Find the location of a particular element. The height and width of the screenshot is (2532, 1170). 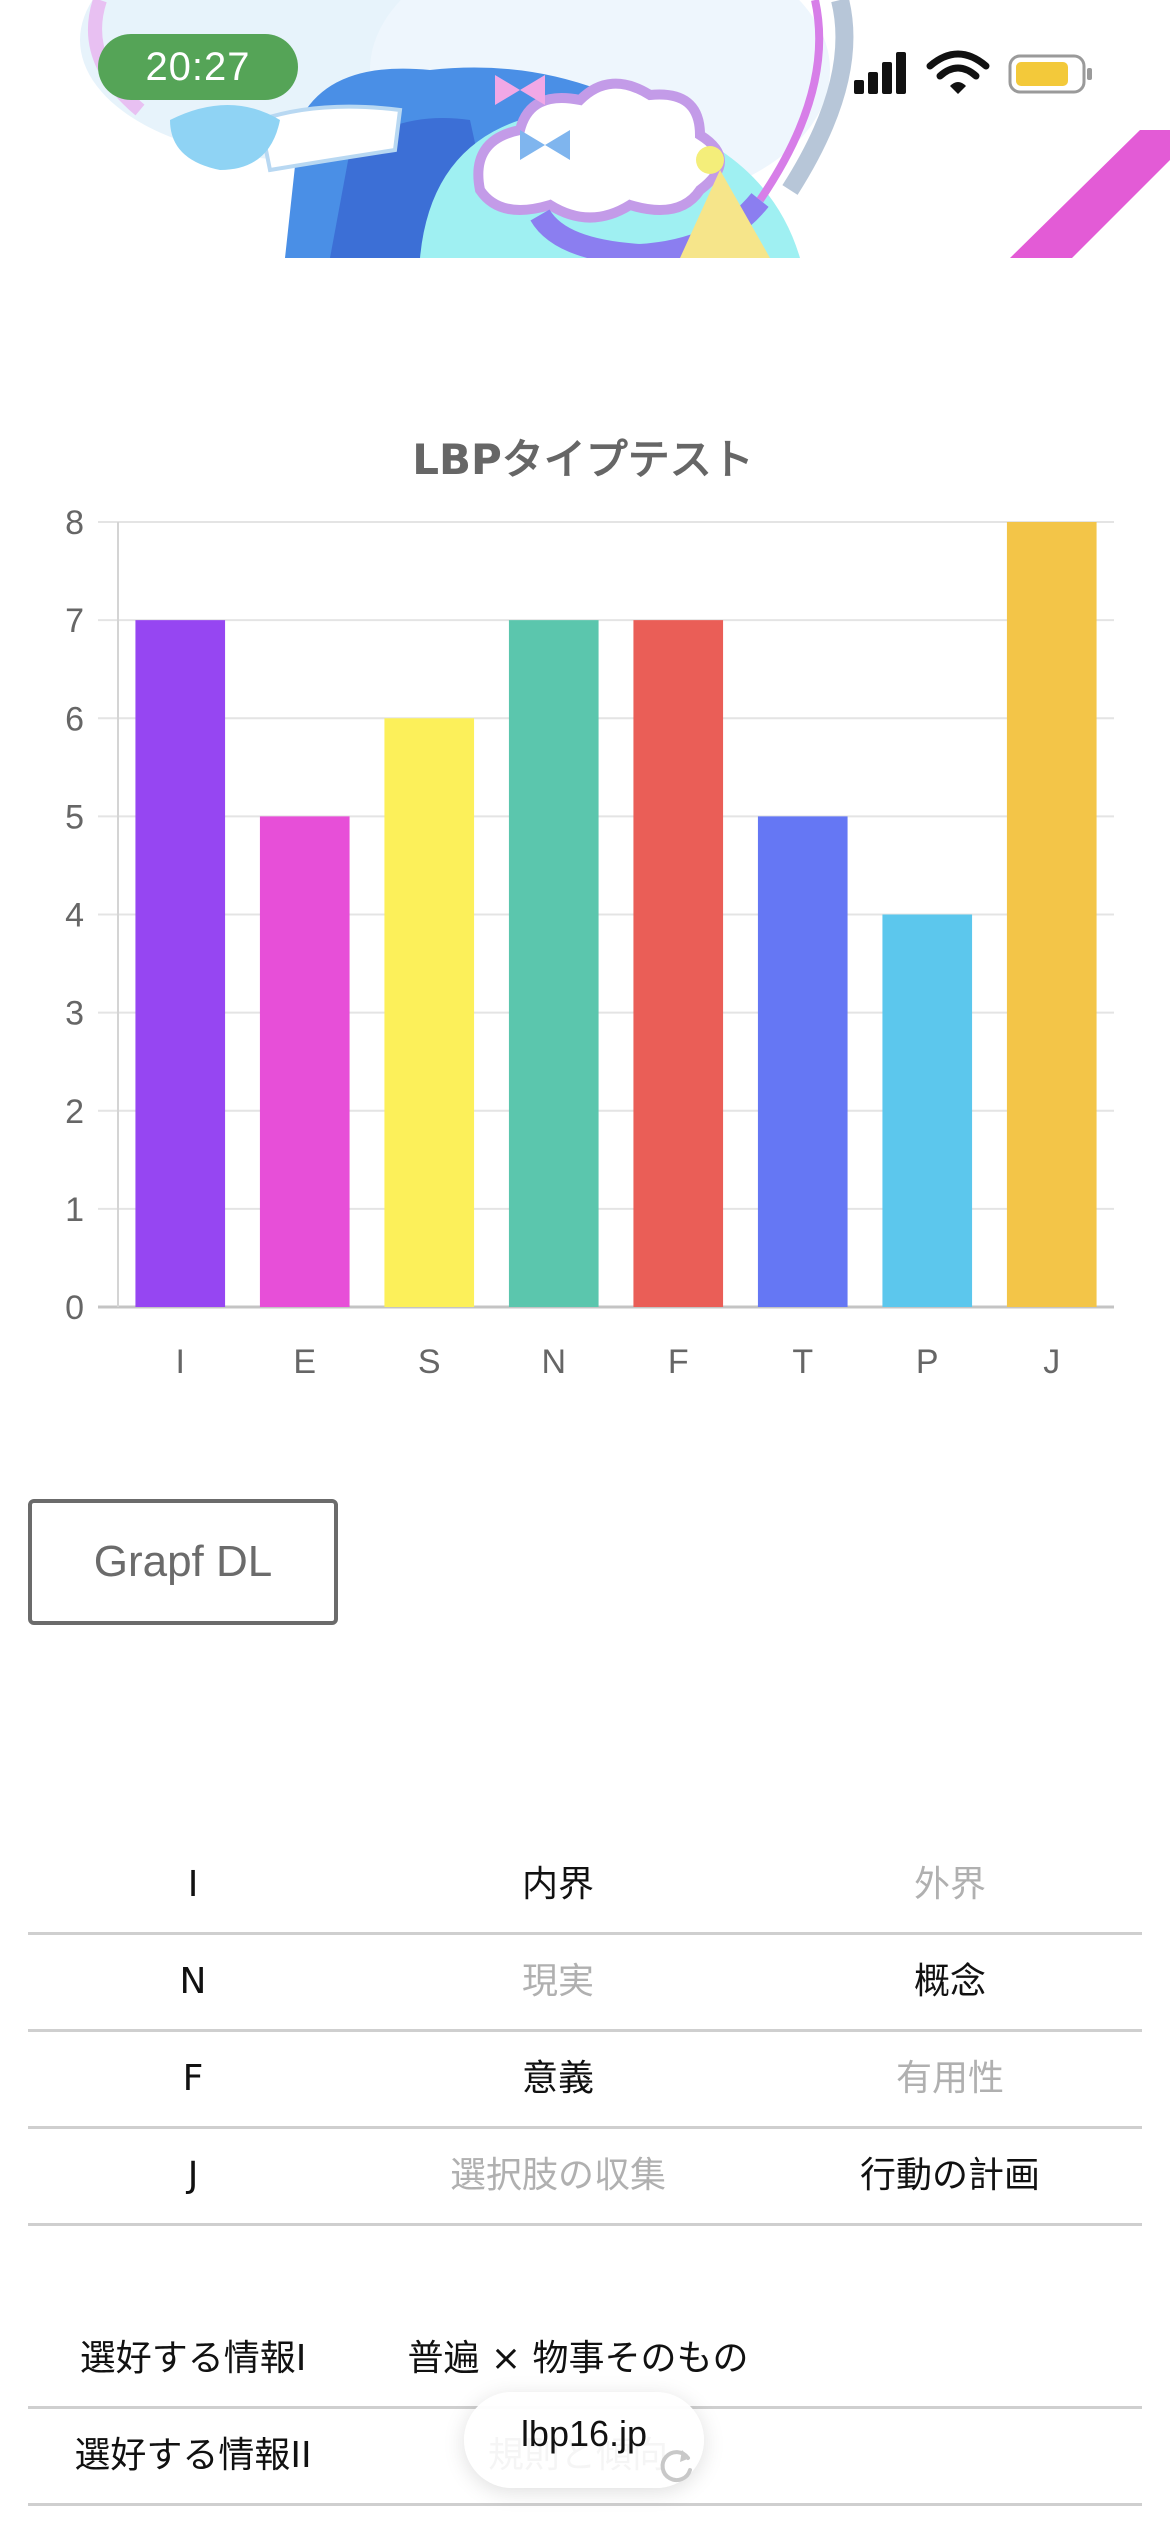

bar-S is located at coordinates (429, 1012).